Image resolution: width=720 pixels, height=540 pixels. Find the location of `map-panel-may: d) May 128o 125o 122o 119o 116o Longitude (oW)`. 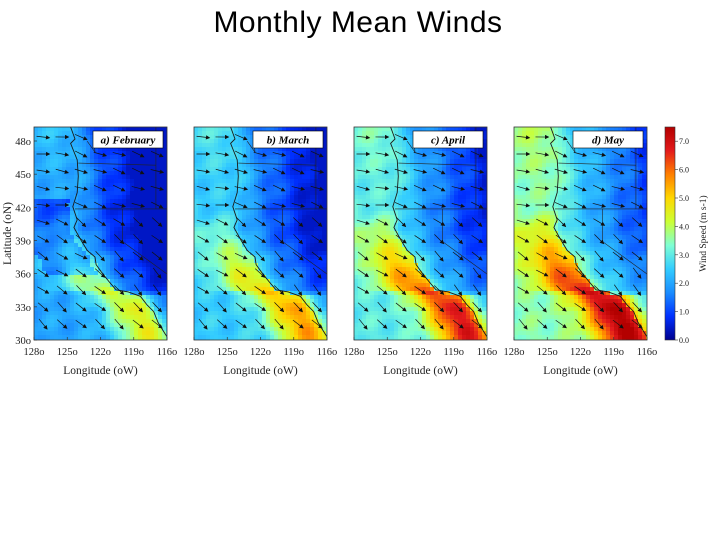

map-panel-may: d) May 128o 125o 122o 119o 116o Longitude (oW) is located at coordinates (581, 251).